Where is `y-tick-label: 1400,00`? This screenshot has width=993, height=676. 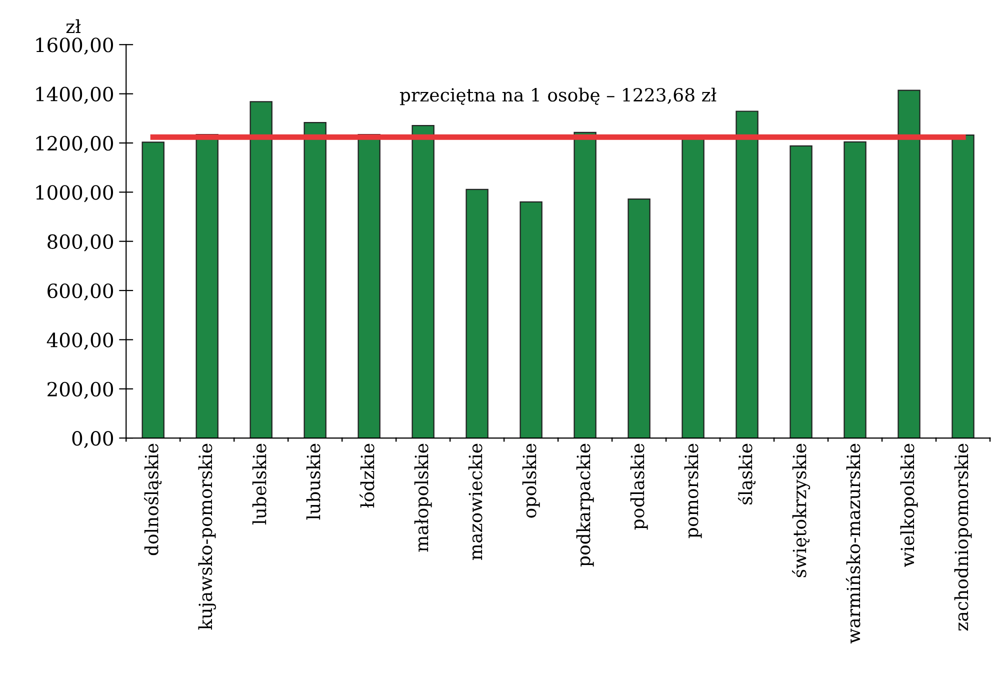
y-tick-label: 1400,00 is located at coordinates (75, 95).